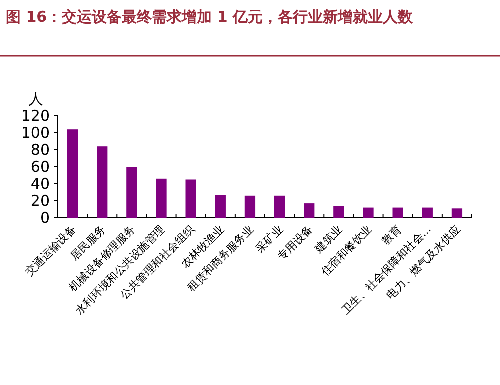  I want to click on y-tick-label: 40, so click(40, 184).